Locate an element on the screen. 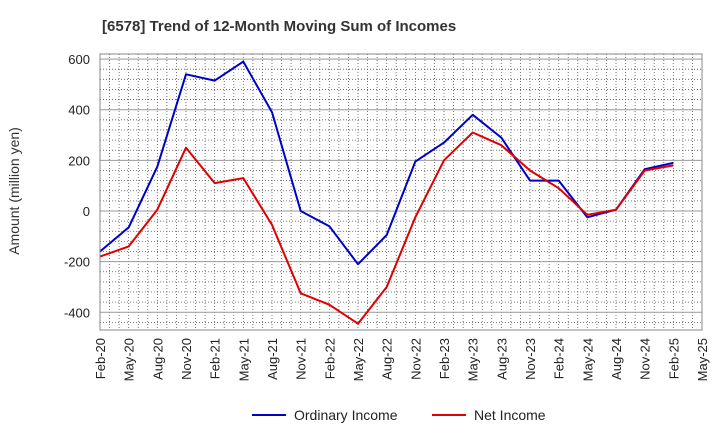 This screenshot has height=440, width=720. x-tick-label: May-24 is located at coordinates (587, 359).